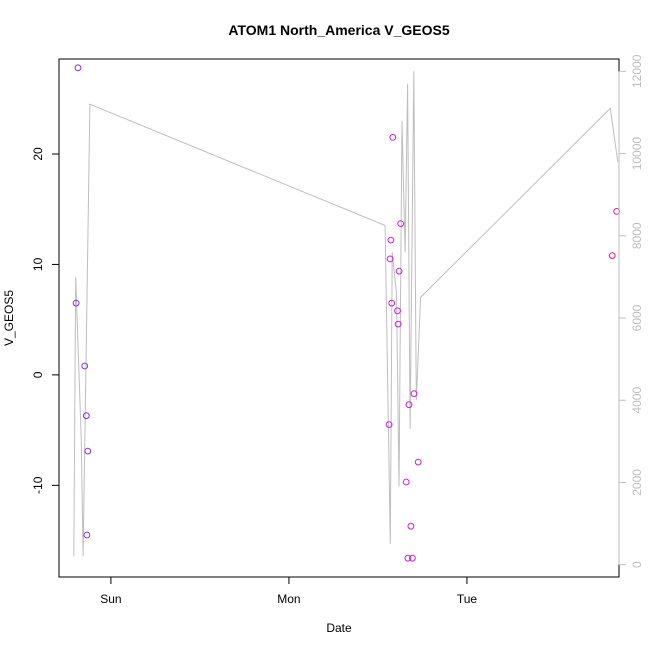  What do you see at coordinates (637, 400) in the screenshot?
I see `y2-tick-label: 4000` at bounding box center [637, 400].